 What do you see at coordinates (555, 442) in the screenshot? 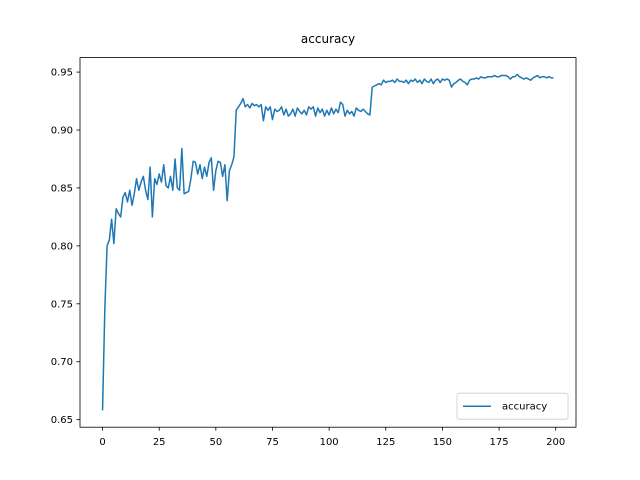
I see `x-tick-label: 200` at bounding box center [555, 442].